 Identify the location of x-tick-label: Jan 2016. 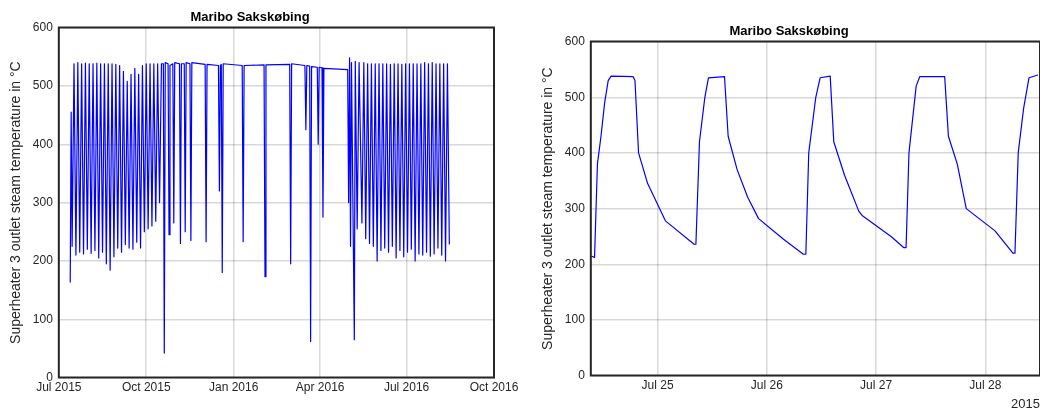
(233, 387).